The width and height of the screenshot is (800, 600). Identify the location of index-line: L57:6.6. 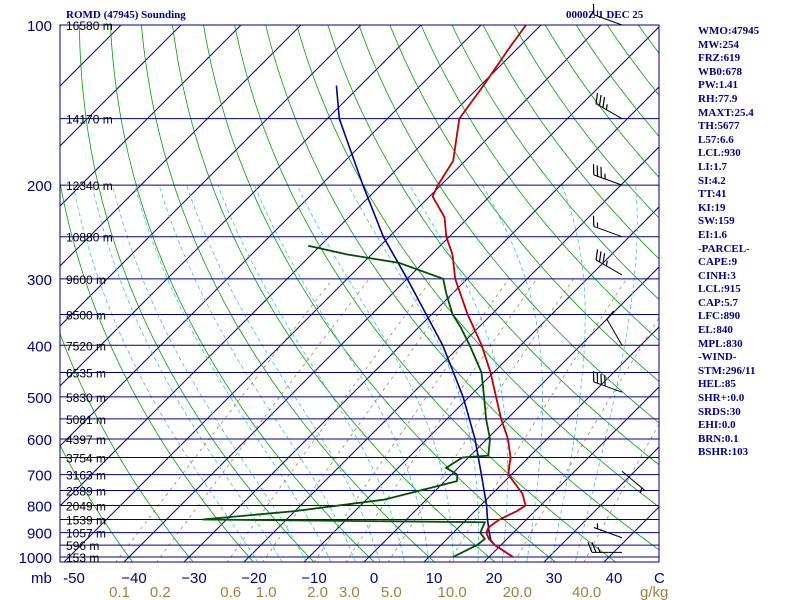
(716, 139).